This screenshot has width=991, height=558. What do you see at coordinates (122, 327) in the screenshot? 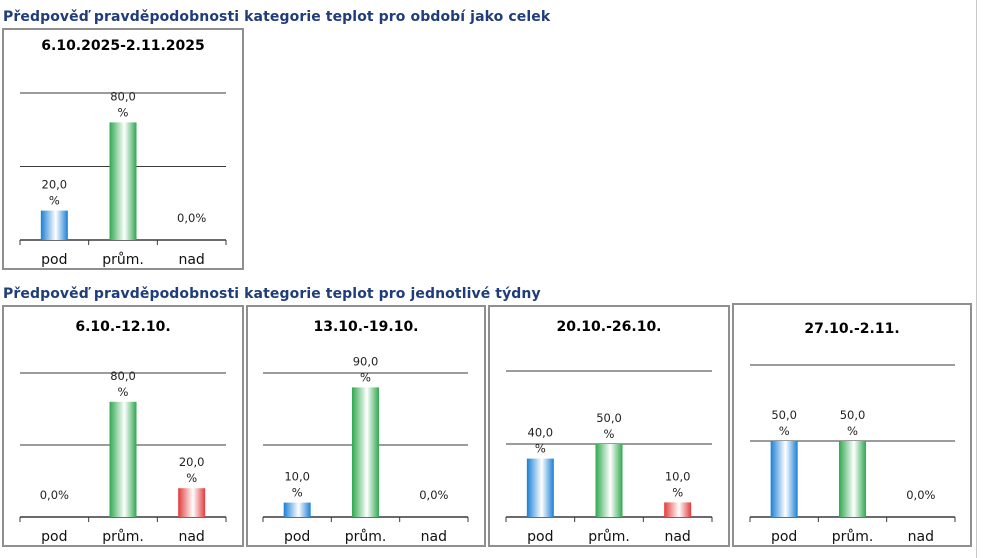
I see `chart-title: 6.10.-12.10.` at bounding box center [122, 327].